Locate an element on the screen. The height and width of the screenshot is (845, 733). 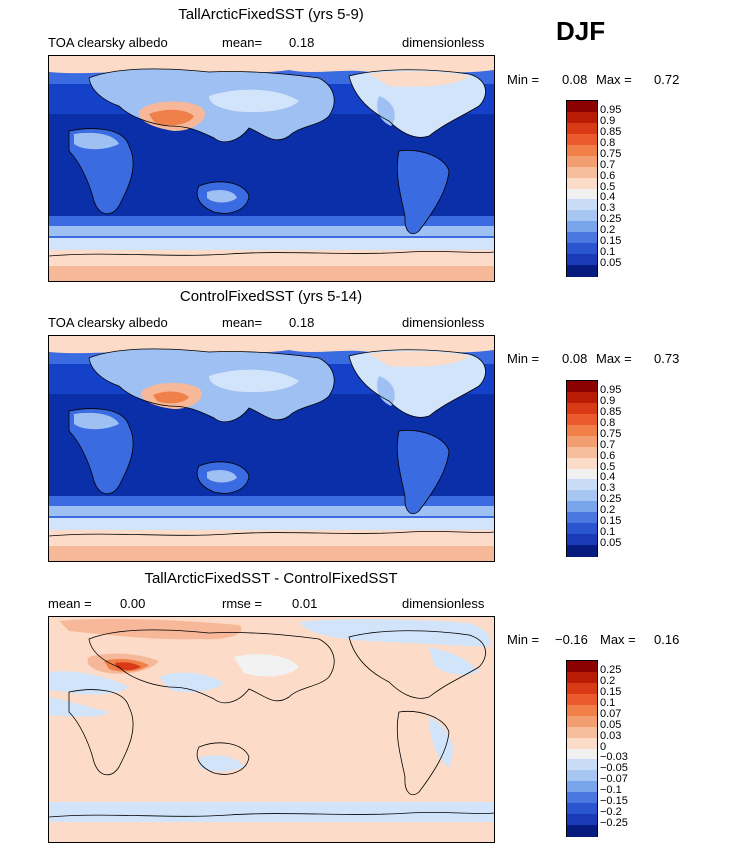
panel-3-colorbar is located at coordinates (582, 748).